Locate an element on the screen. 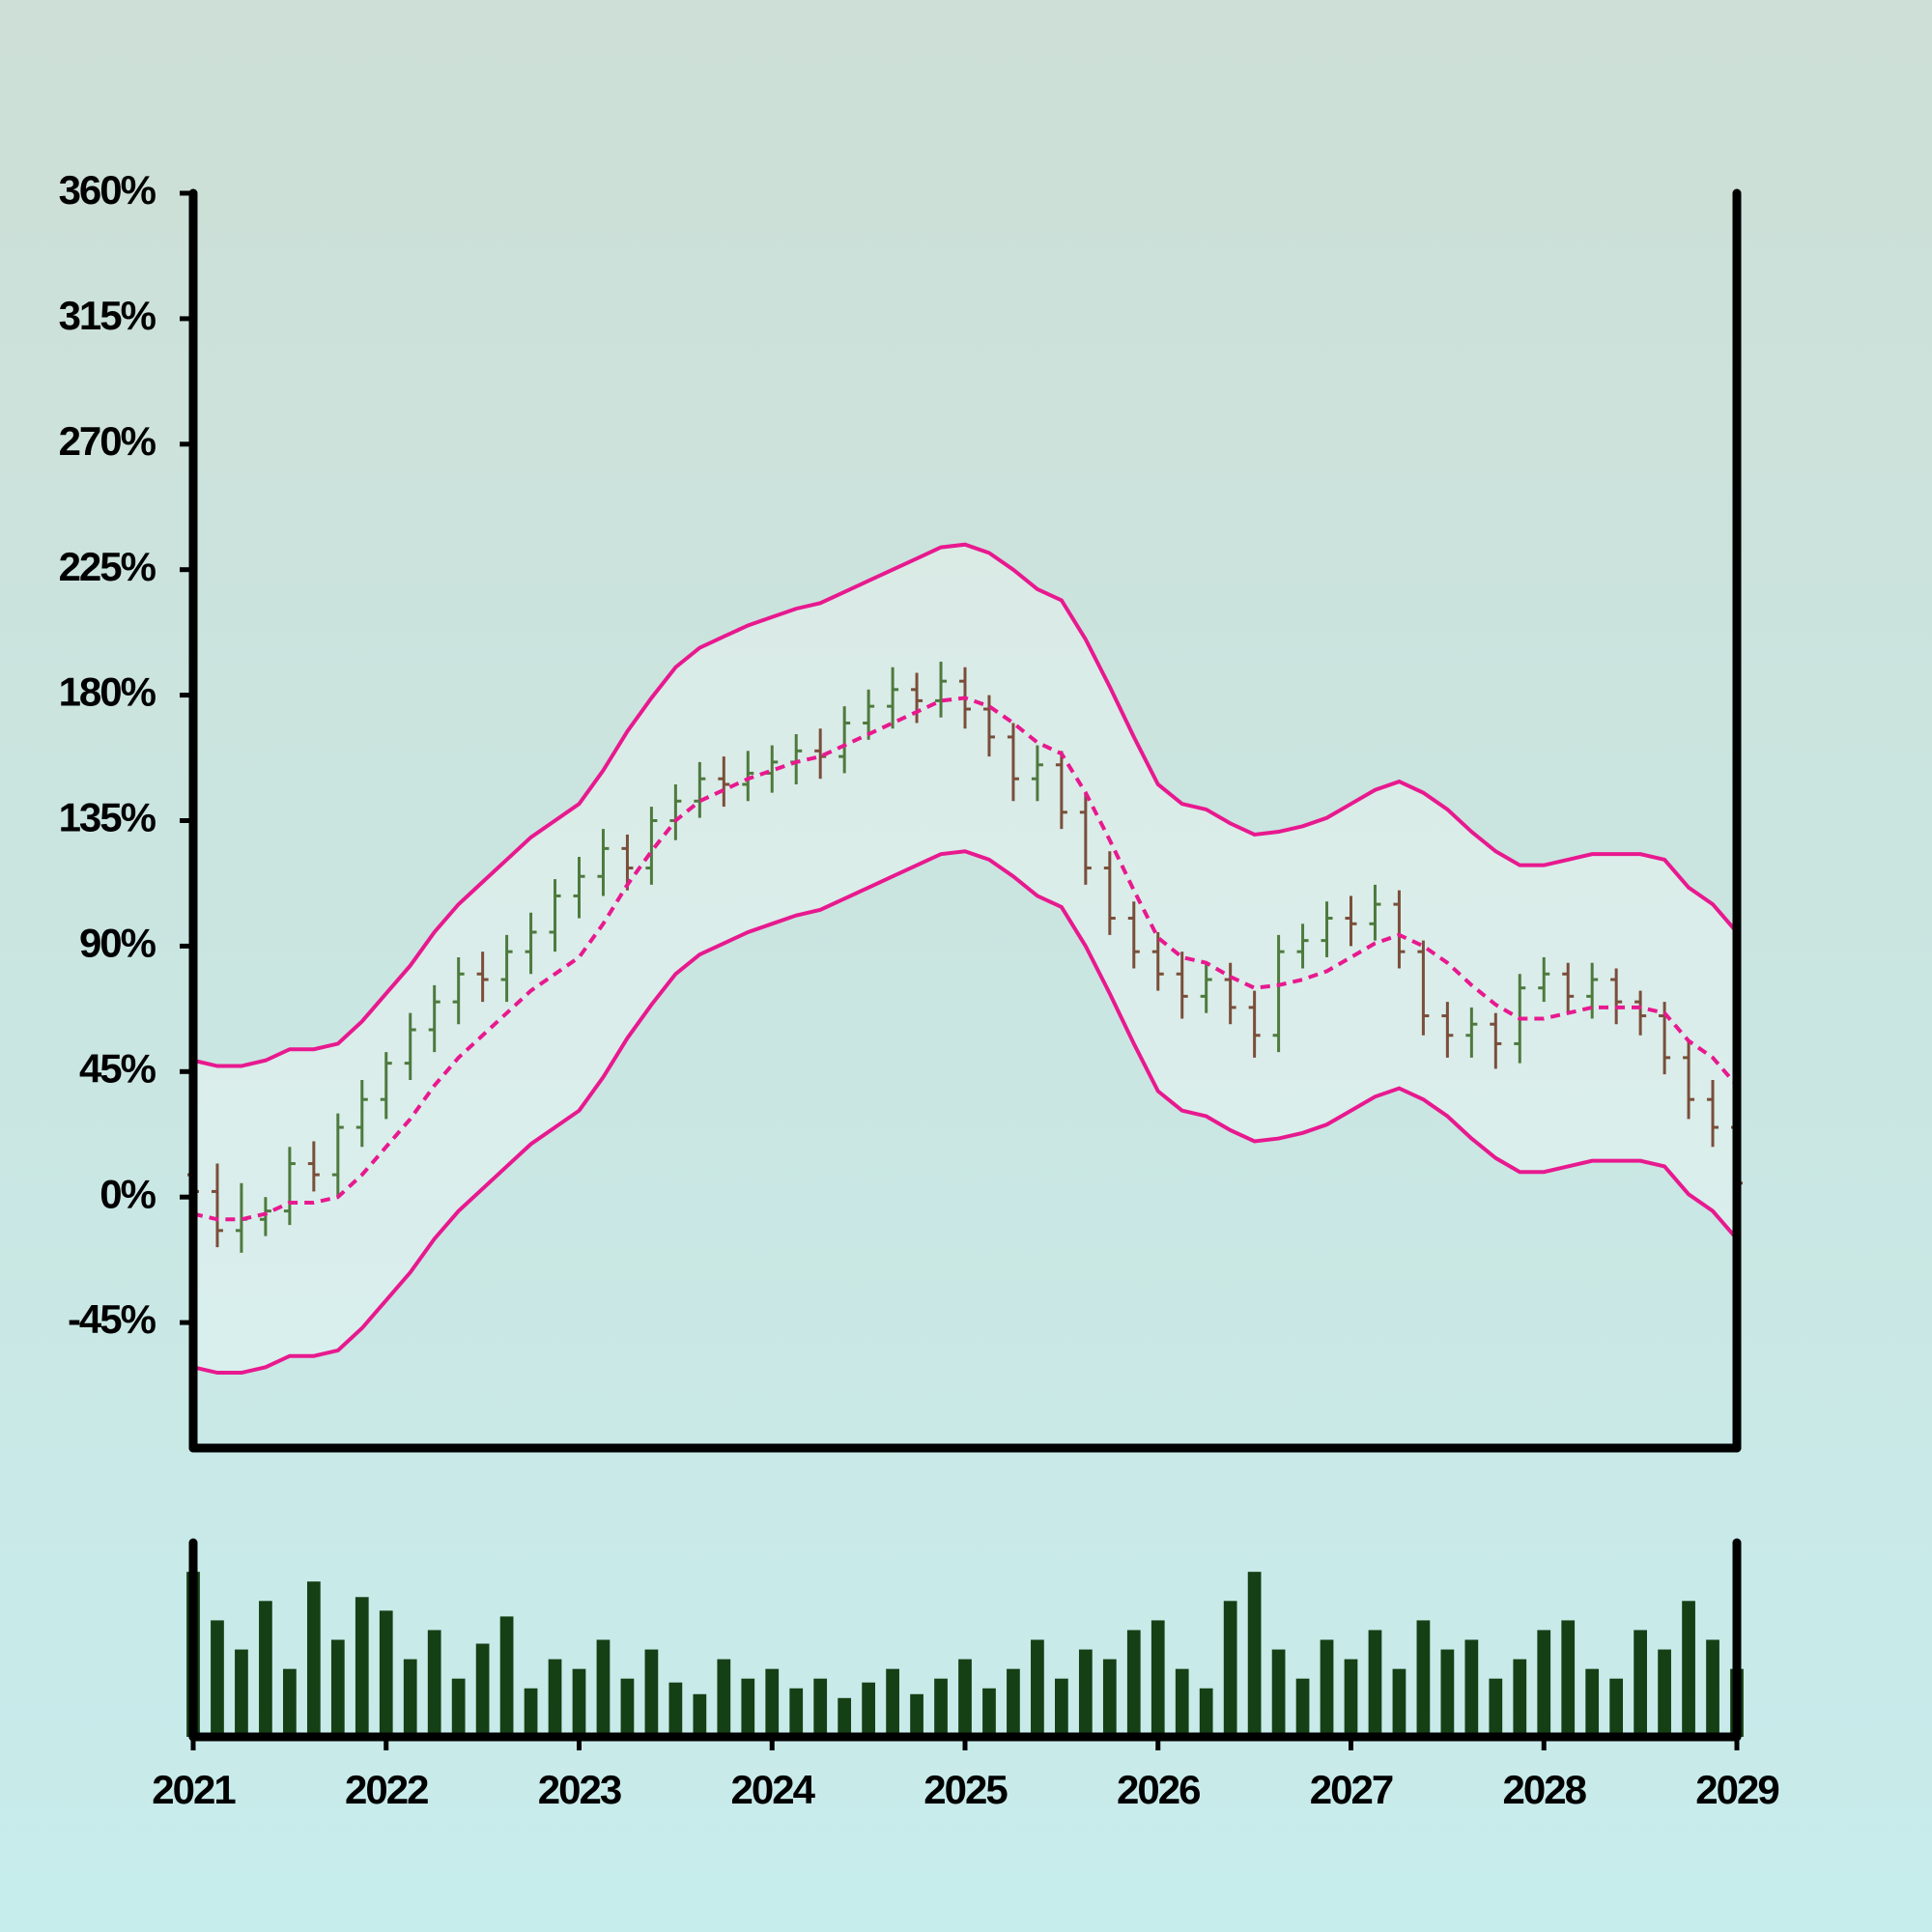 Image resolution: width=1932 pixels, height=1932 pixels. y-tick-label: 270% is located at coordinates (107, 441).